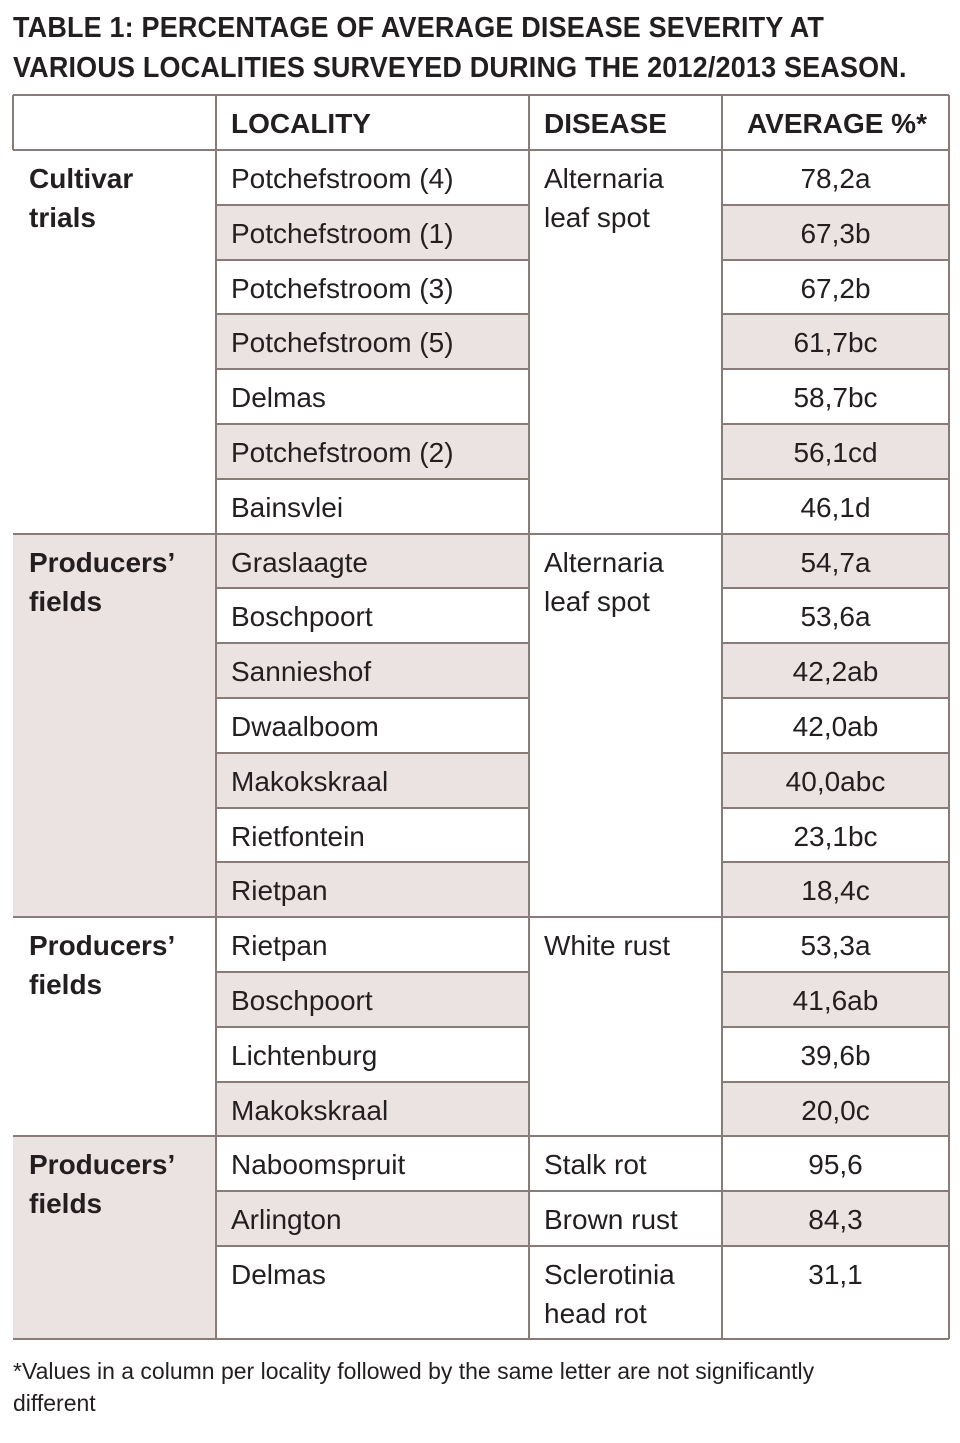 Image resolution: width=960 pixels, height=1443 pixels. What do you see at coordinates (301, 123) in the screenshot?
I see `header-locality: LOCALITY` at bounding box center [301, 123].